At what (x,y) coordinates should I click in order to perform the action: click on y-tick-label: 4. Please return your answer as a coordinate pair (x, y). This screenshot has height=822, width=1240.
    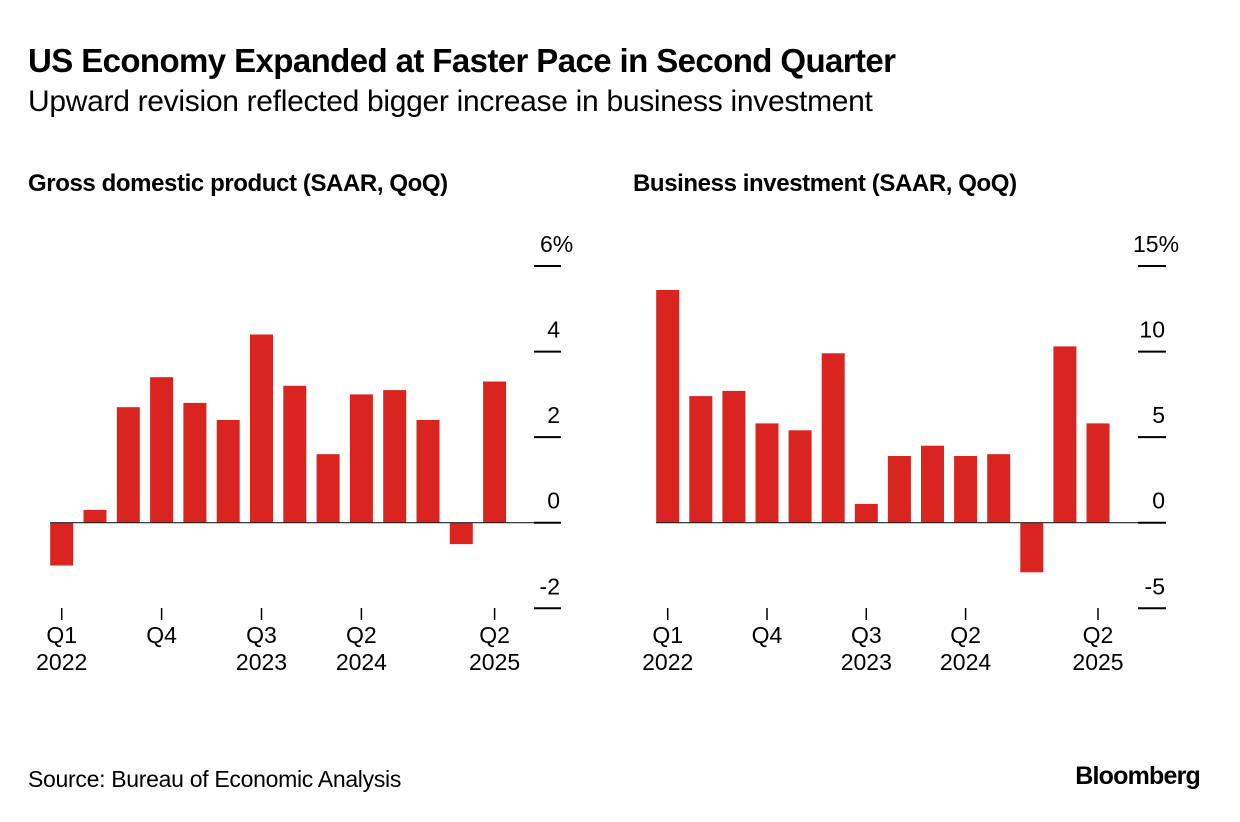
    Looking at the image, I should click on (553, 330).